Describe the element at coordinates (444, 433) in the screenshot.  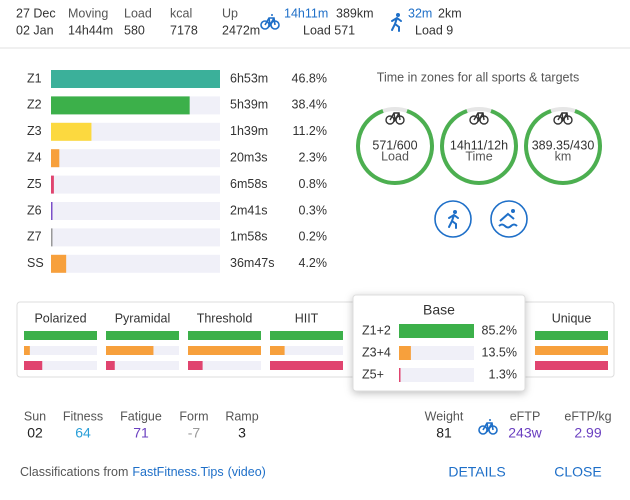
I see `power-value: 81` at that location.